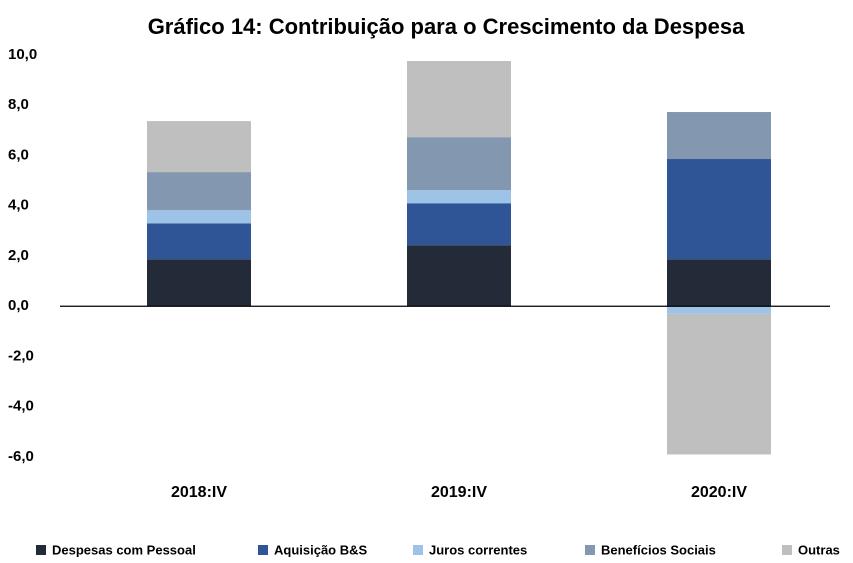 The image size is (853, 563). Describe the element at coordinates (22, 54) in the screenshot. I see `y-tick-label: 10,0` at that location.